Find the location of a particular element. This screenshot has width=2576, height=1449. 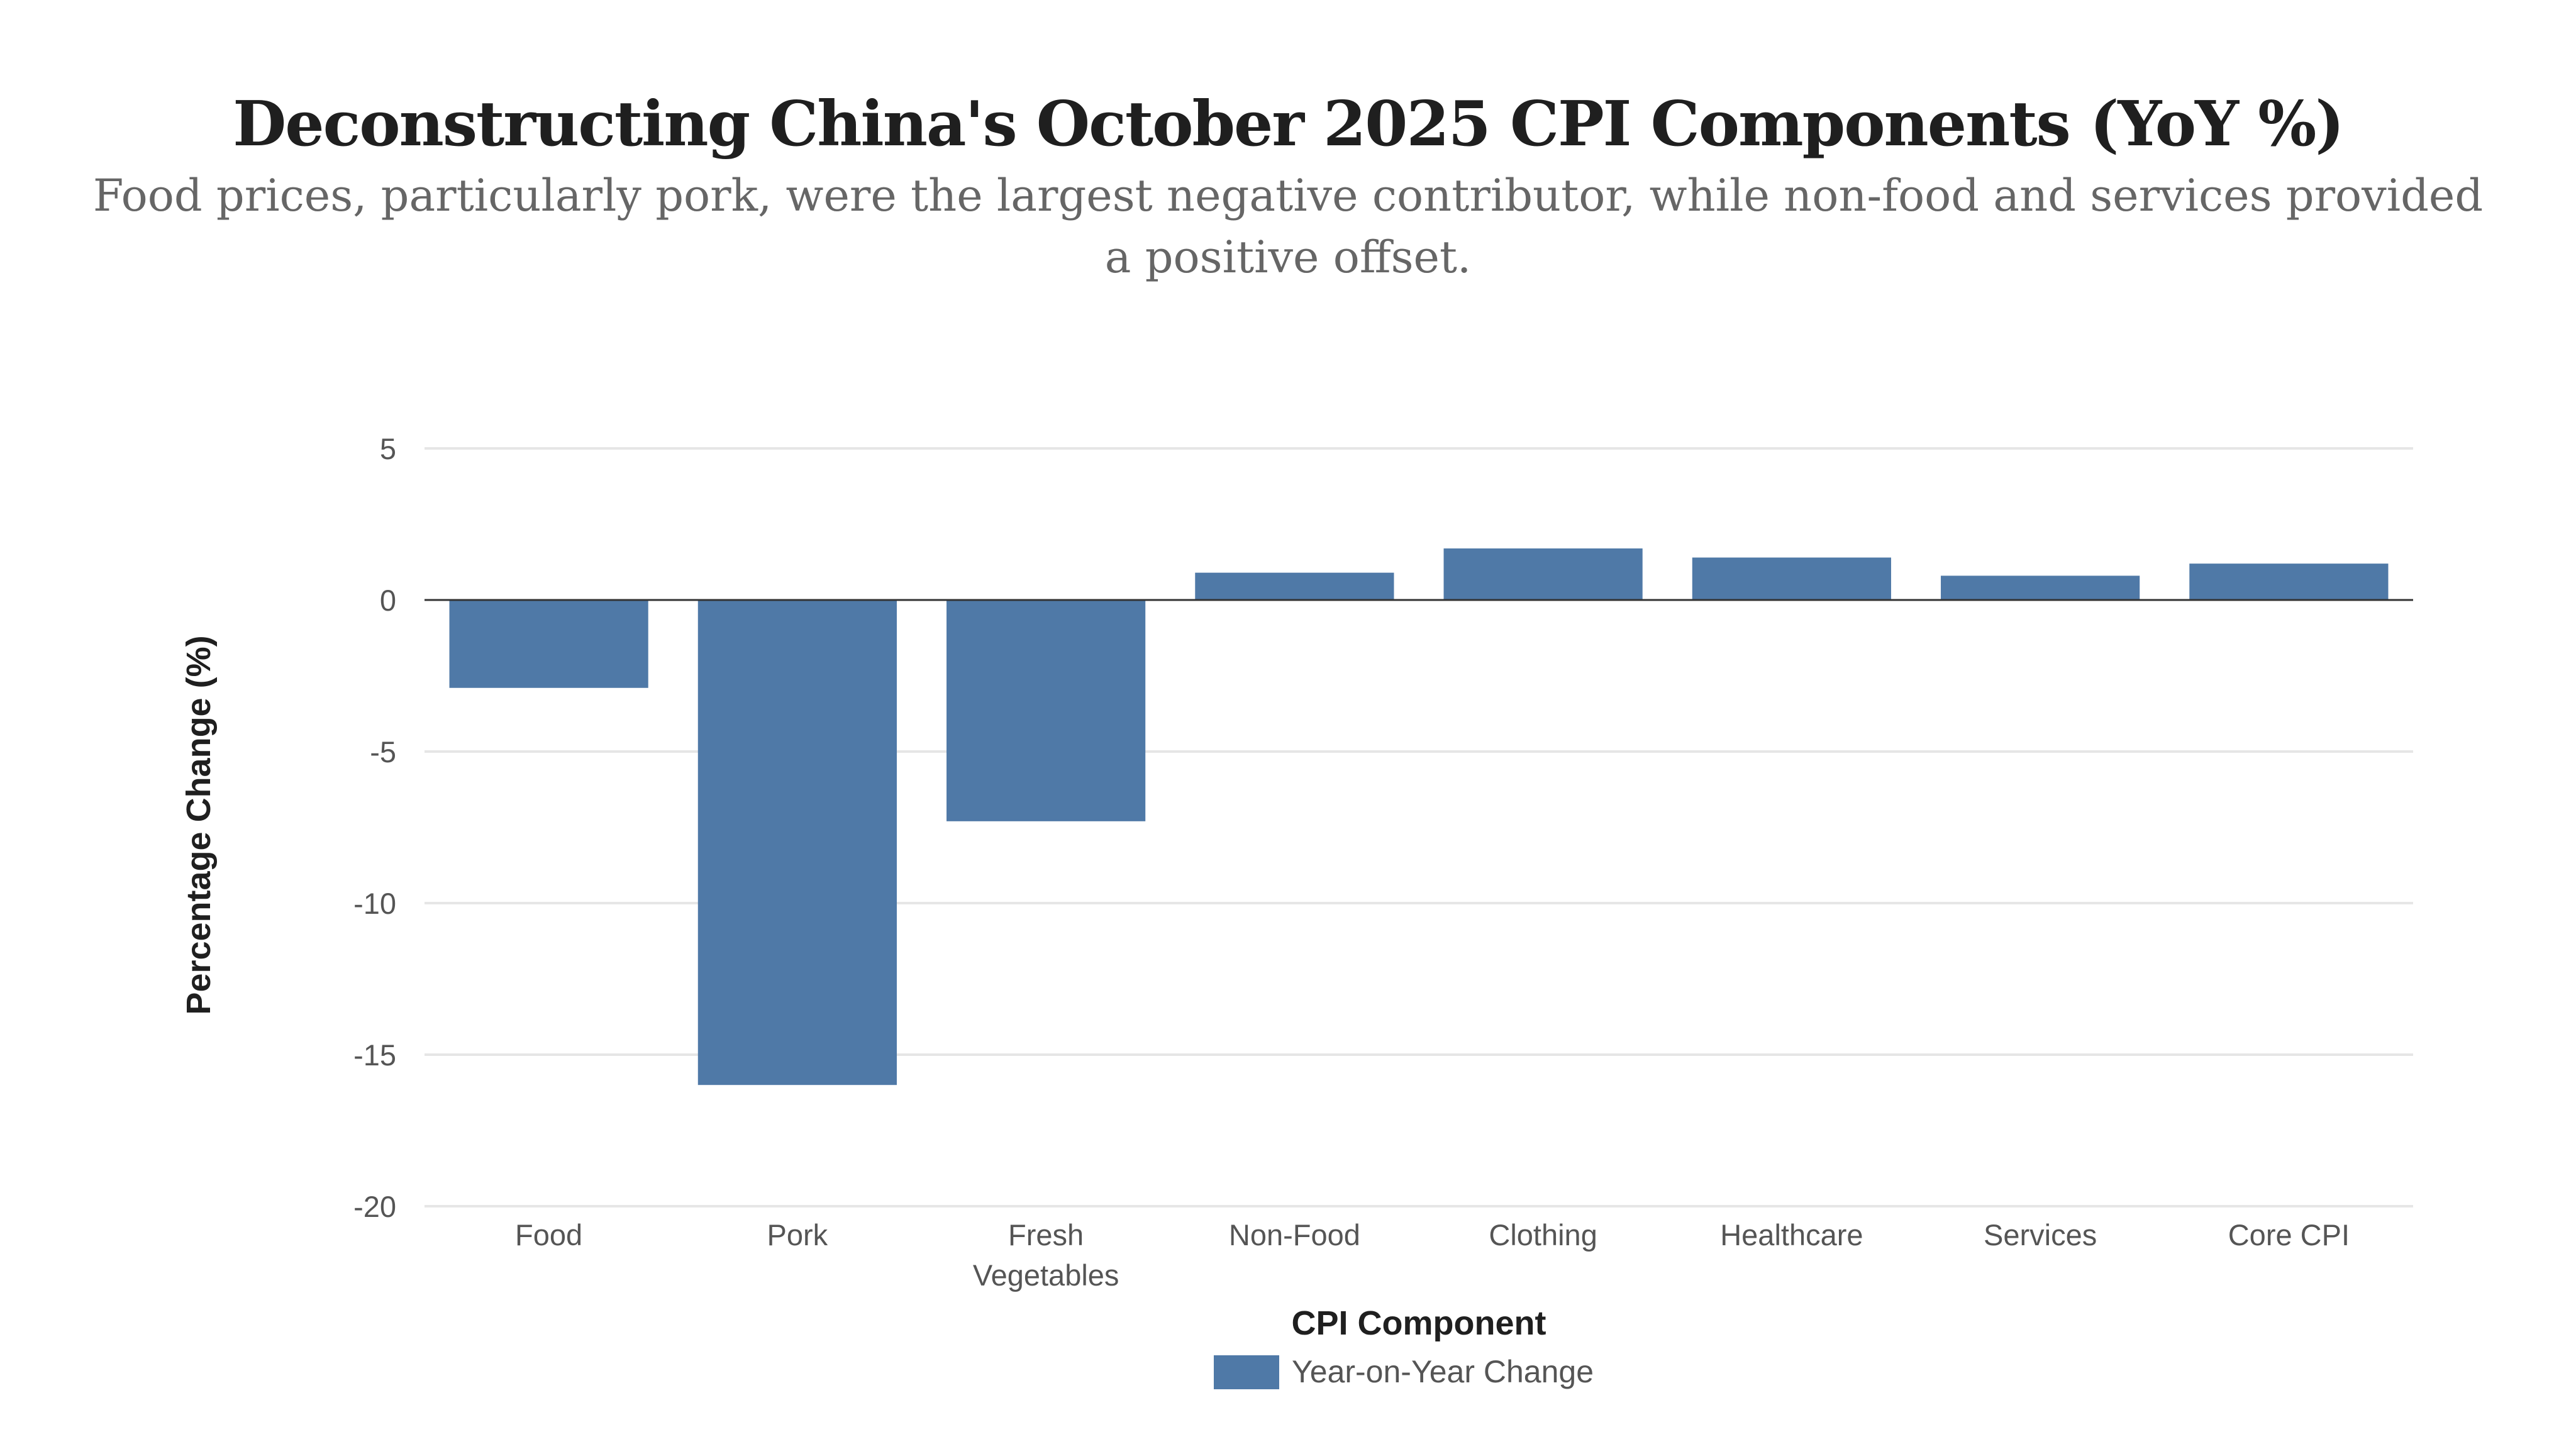

y-axis-ticks: 5 0 -5 -10 -15 -20 is located at coordinates (374, 827).